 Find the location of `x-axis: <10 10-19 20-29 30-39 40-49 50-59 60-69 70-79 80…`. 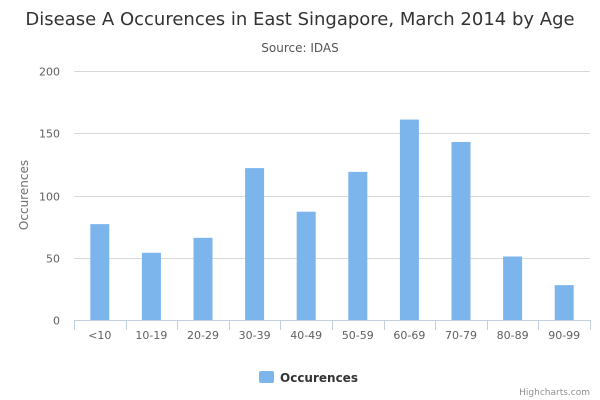

x-axis: <10 10-19 20-29 30-39 40-49 50-59 60-69 70-79 80… is located at coordinates (332, 331).